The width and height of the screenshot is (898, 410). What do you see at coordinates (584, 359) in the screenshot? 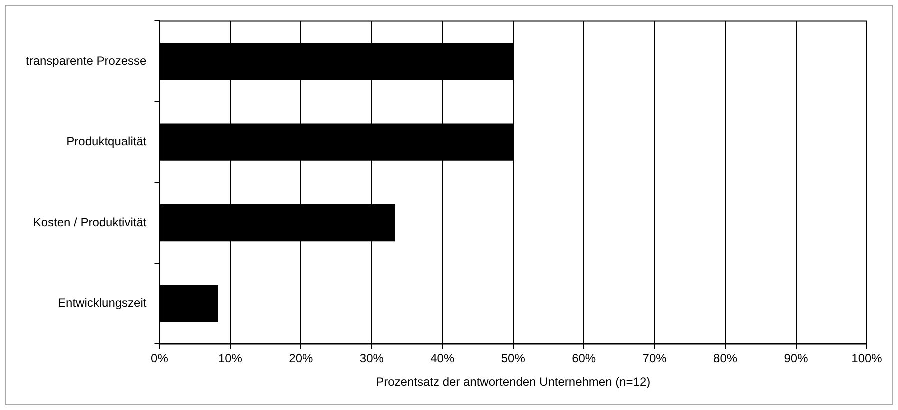
I see `x-tick-label: 60%` at bounding box center [584, 359].